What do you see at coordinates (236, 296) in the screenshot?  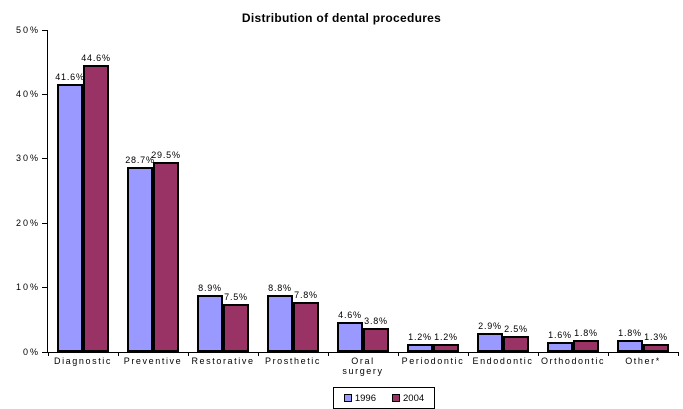 I see `data-label: 7.5%` at bounding box center [236, 296].